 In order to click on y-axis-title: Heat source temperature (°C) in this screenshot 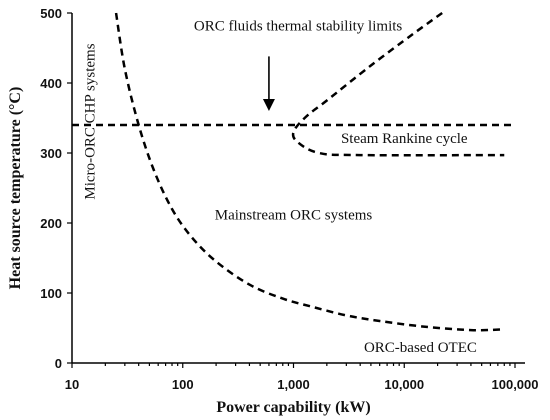, I will do `click(15, 188)`.